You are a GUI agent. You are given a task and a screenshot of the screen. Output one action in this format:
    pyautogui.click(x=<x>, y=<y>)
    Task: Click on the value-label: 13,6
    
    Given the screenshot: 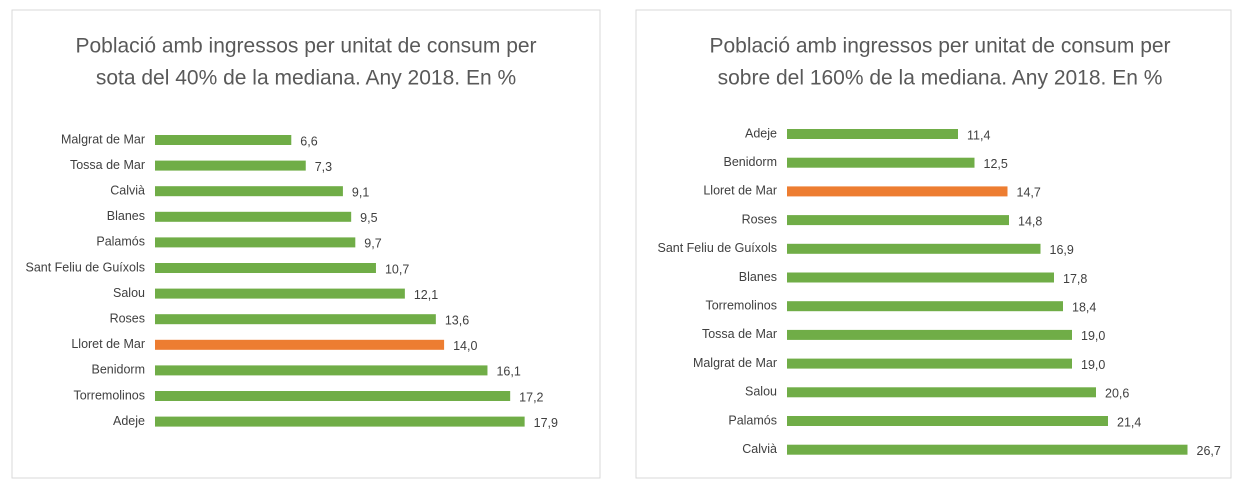 What is the action you would take?
    pyautogui.click(x=457, y=320)
    